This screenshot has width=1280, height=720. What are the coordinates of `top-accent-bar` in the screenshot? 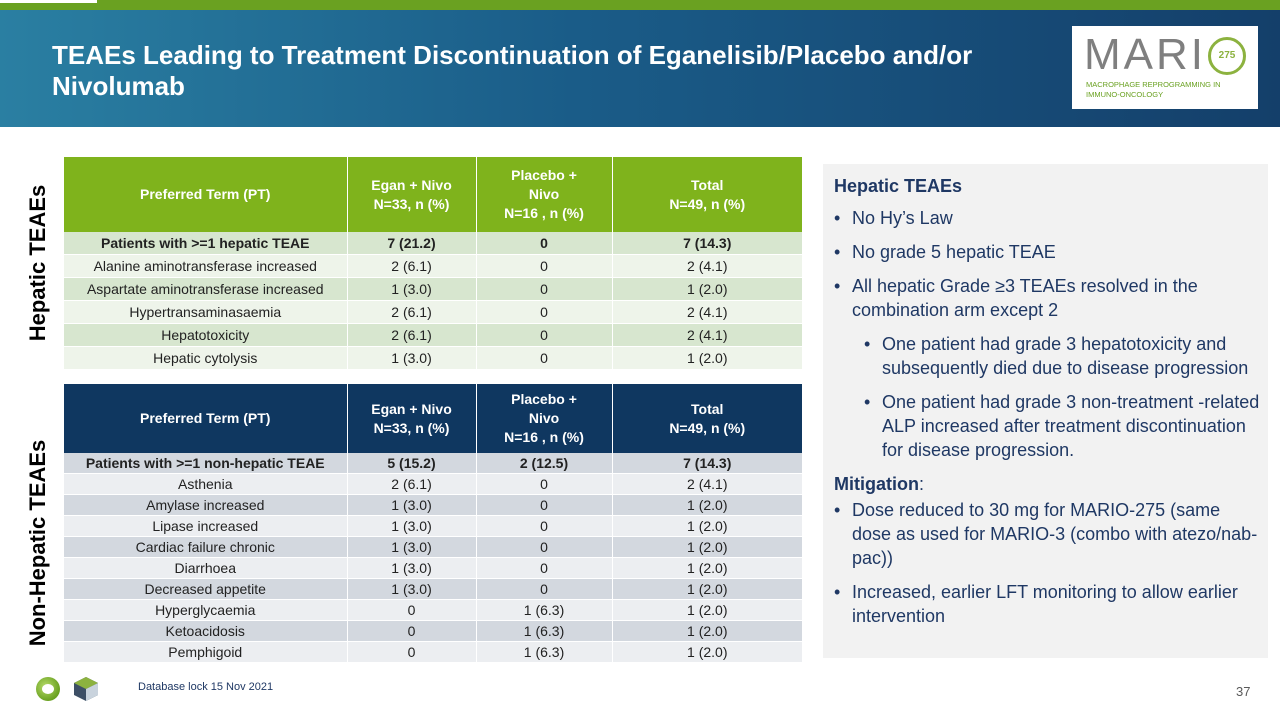 It's located at (640, 5).